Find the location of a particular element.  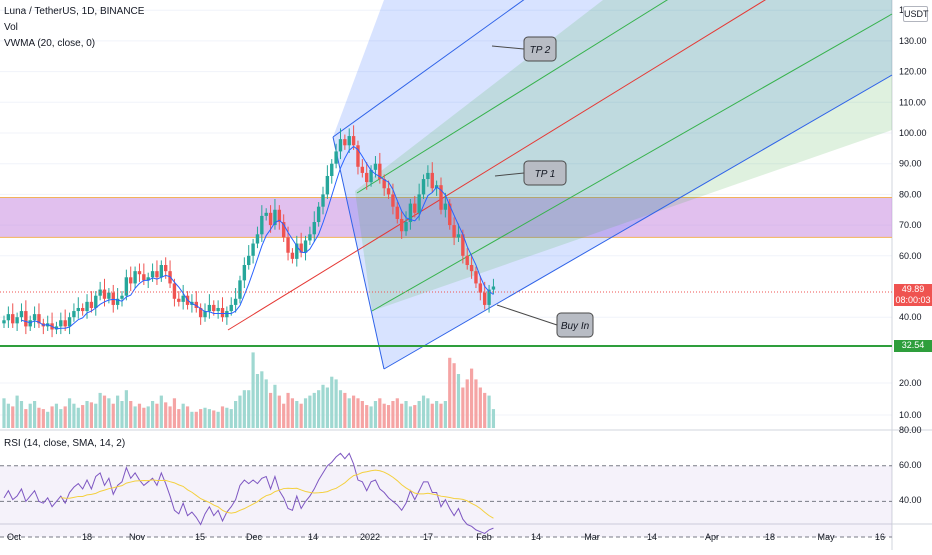

currency-button: USDT is located at coordinates (916, 14).